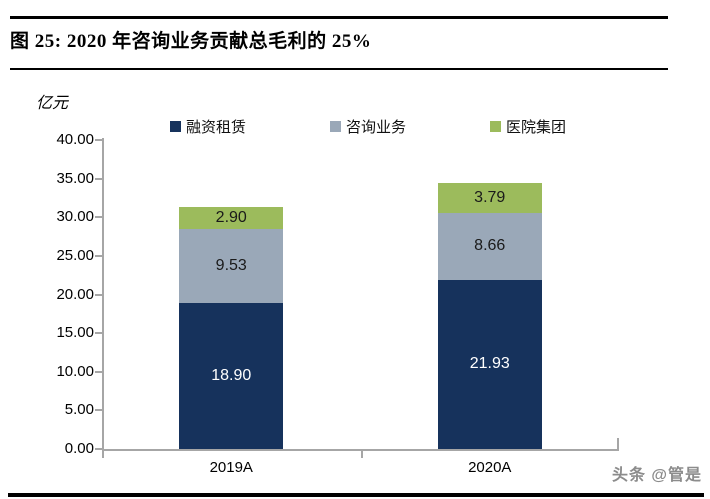 The width and height of the screenshot is (710, 499). Describe the element at coordinates (231, 218) in the screenshot. I see `bar-segment: 2.90` at that location.